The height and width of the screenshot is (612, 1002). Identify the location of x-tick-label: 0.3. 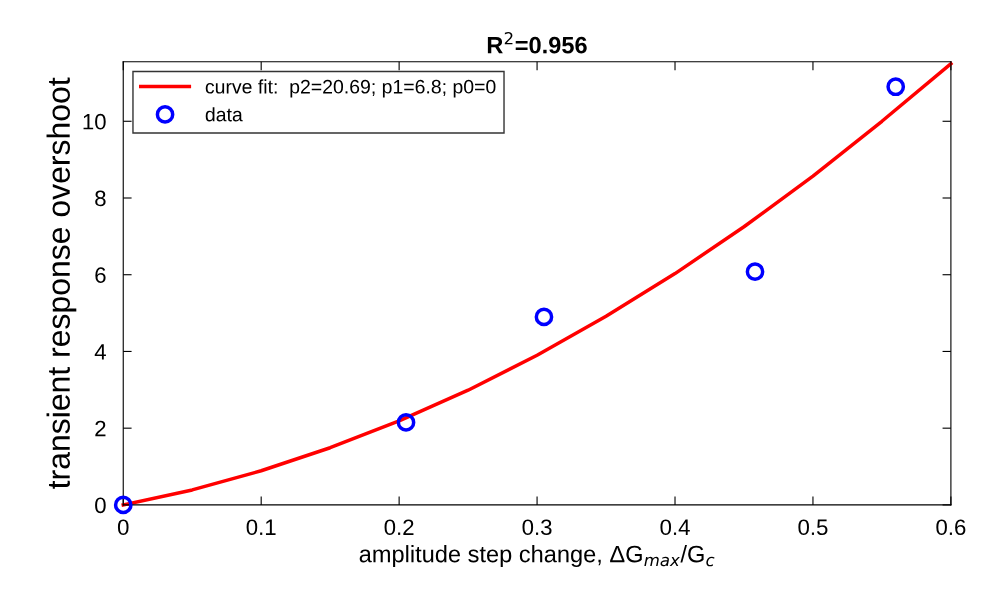
(537, 527).